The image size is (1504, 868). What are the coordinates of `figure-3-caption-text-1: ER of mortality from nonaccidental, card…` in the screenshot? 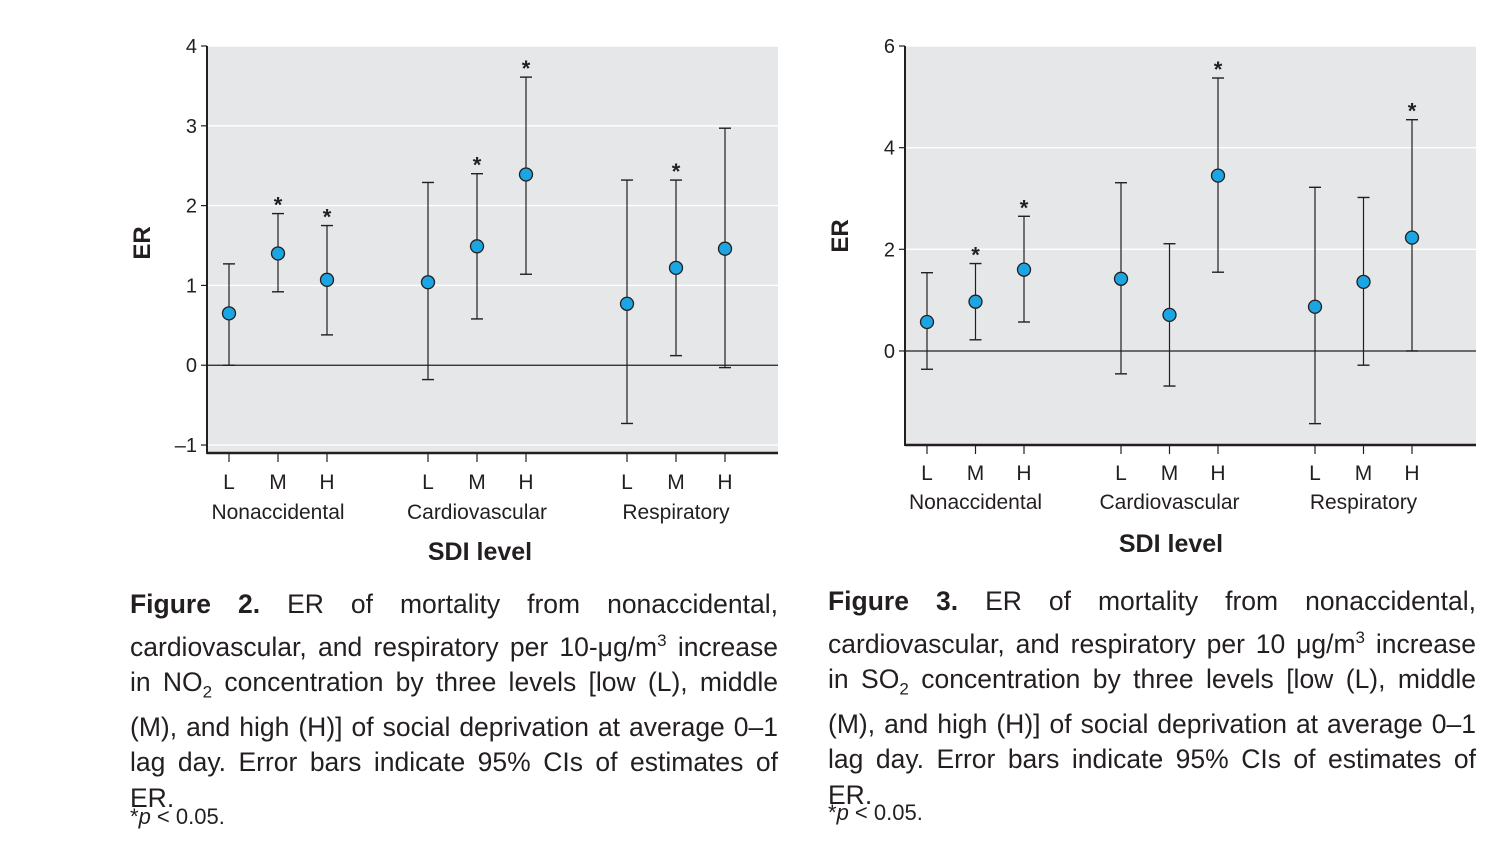 It's located at (1152, 622).